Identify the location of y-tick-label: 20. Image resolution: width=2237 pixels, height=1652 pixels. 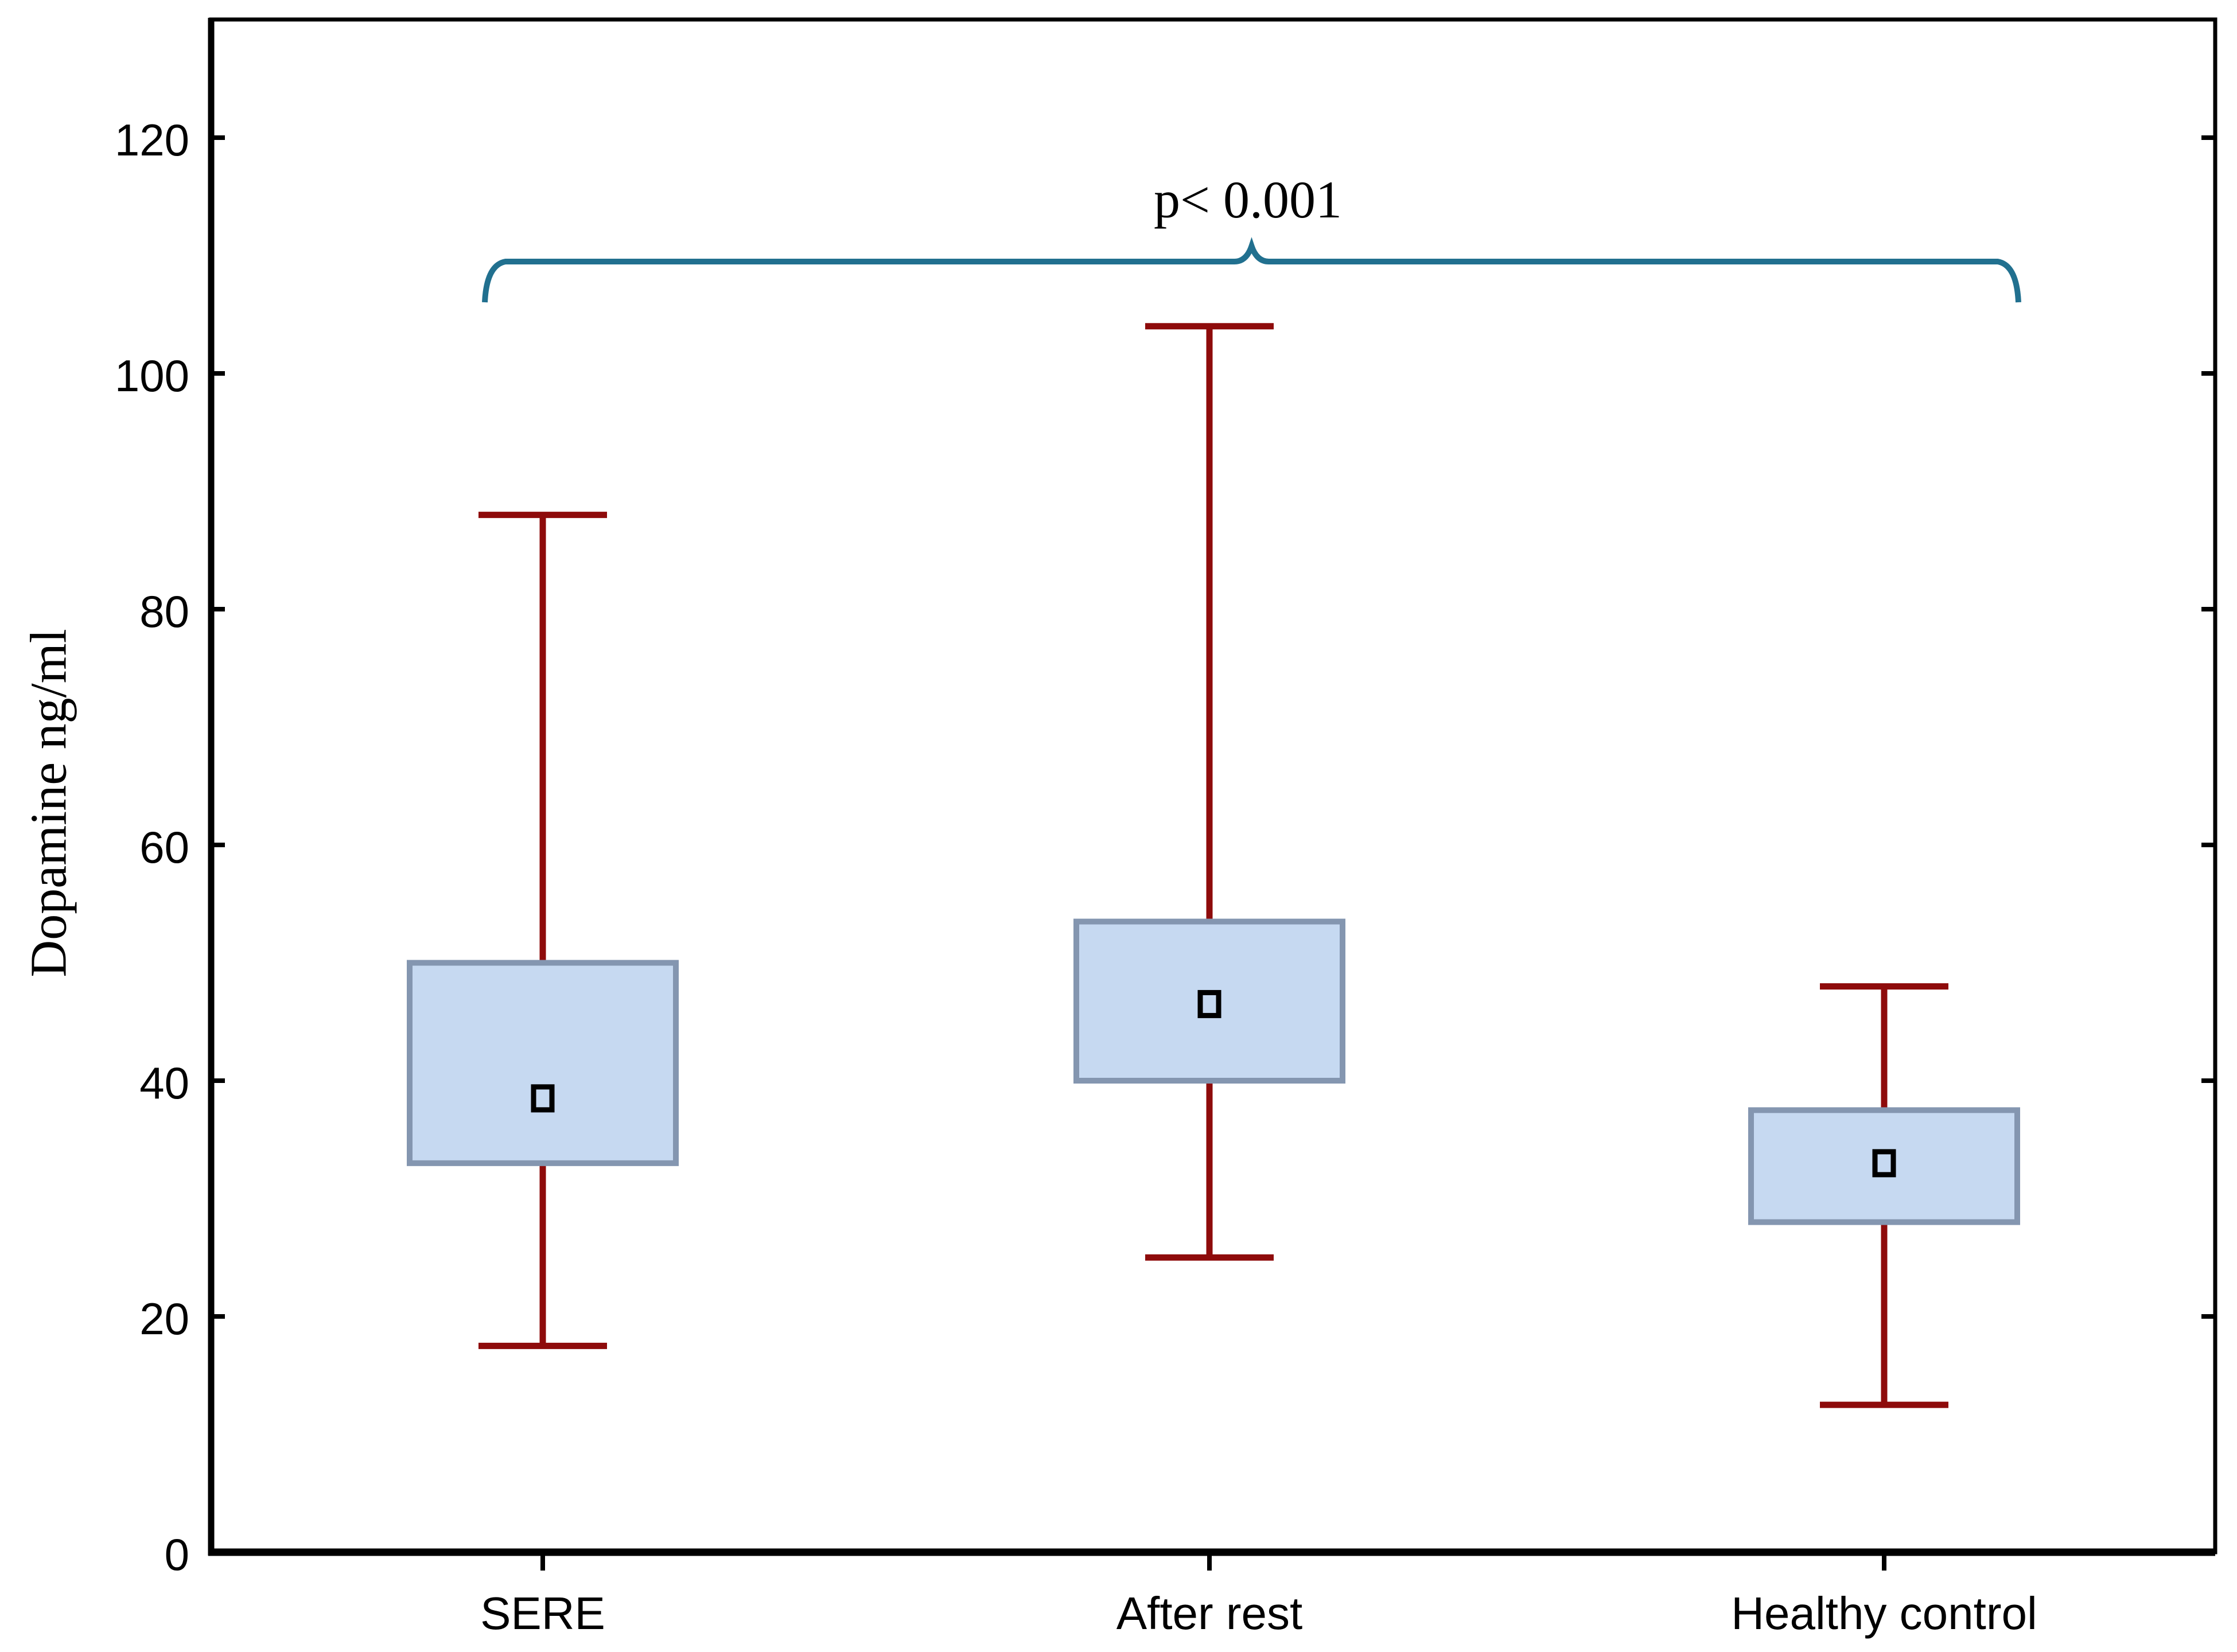
(164, 1318).